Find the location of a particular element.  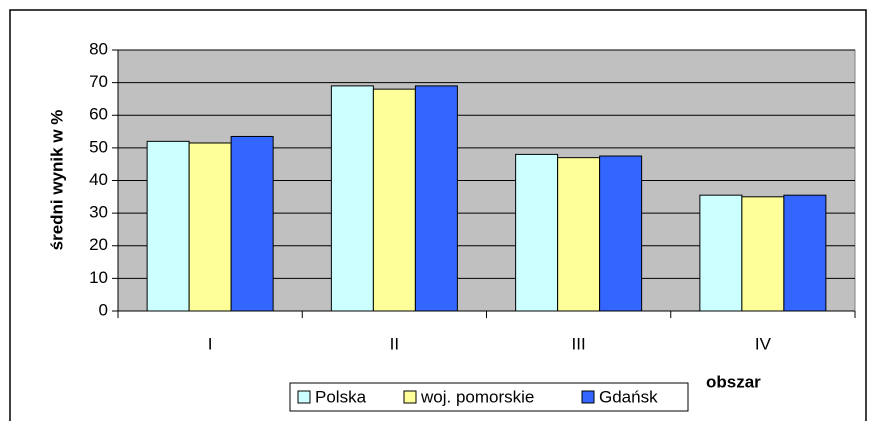

y-tick-label: 40 is located at coordinates (98, 179).